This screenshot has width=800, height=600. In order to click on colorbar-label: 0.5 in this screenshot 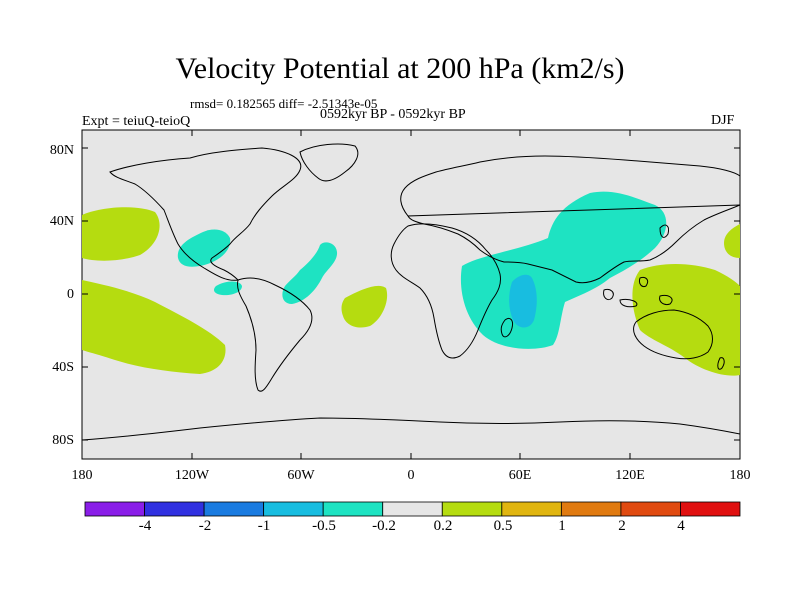, I will do `click(503, 526)`.